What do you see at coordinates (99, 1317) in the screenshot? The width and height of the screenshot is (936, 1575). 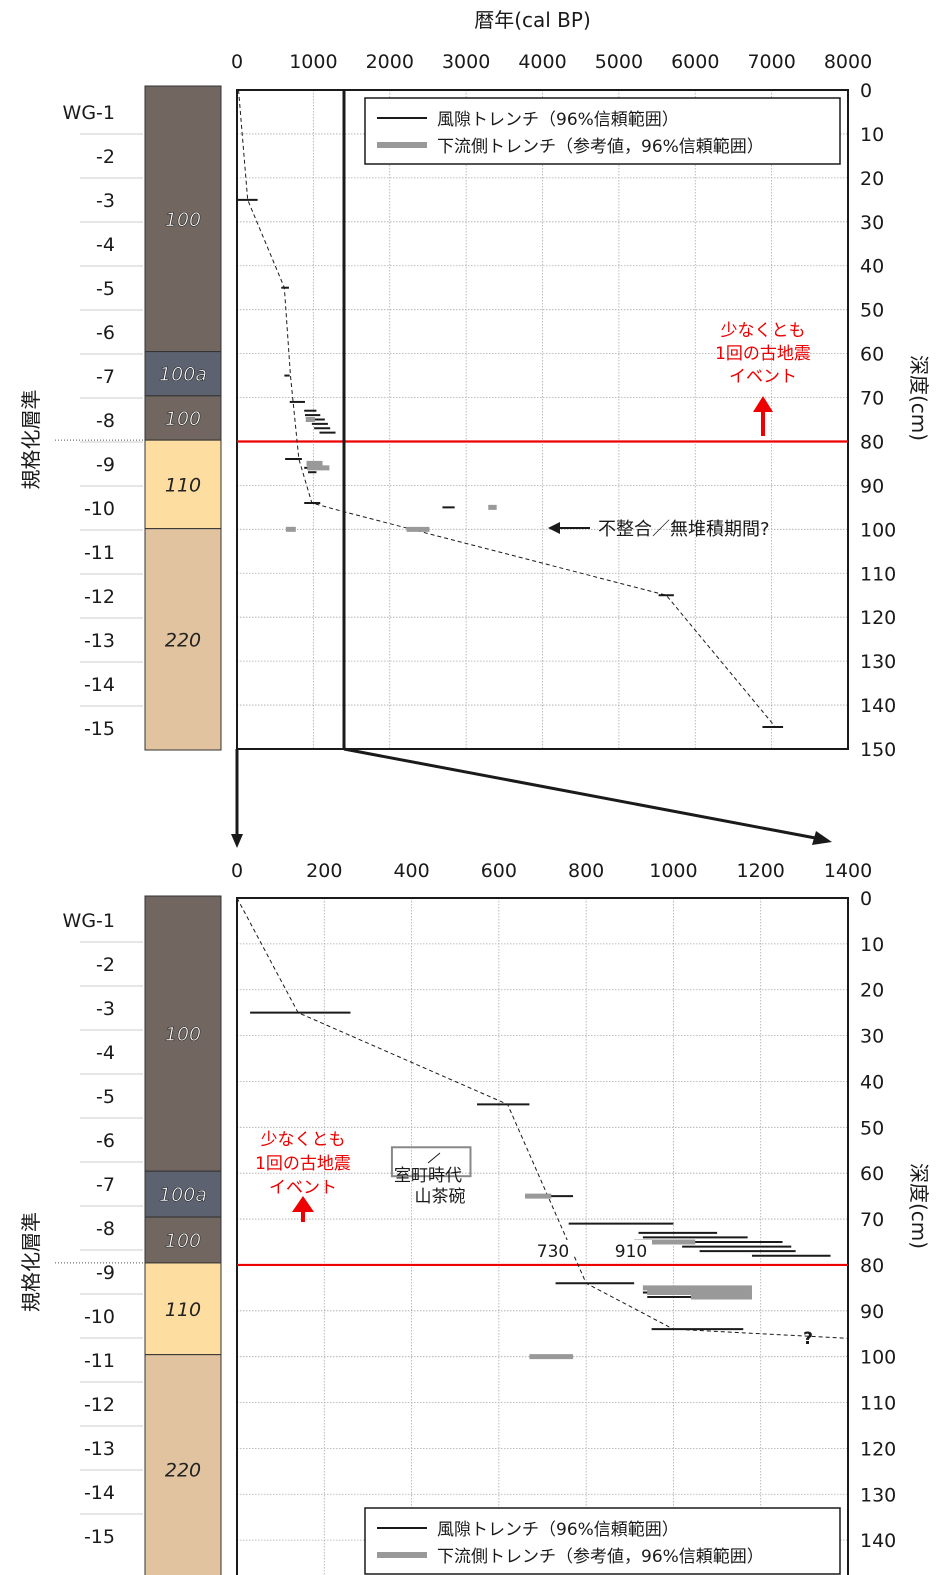 I see `level-label: -10` at bounding box center [99, 1317].